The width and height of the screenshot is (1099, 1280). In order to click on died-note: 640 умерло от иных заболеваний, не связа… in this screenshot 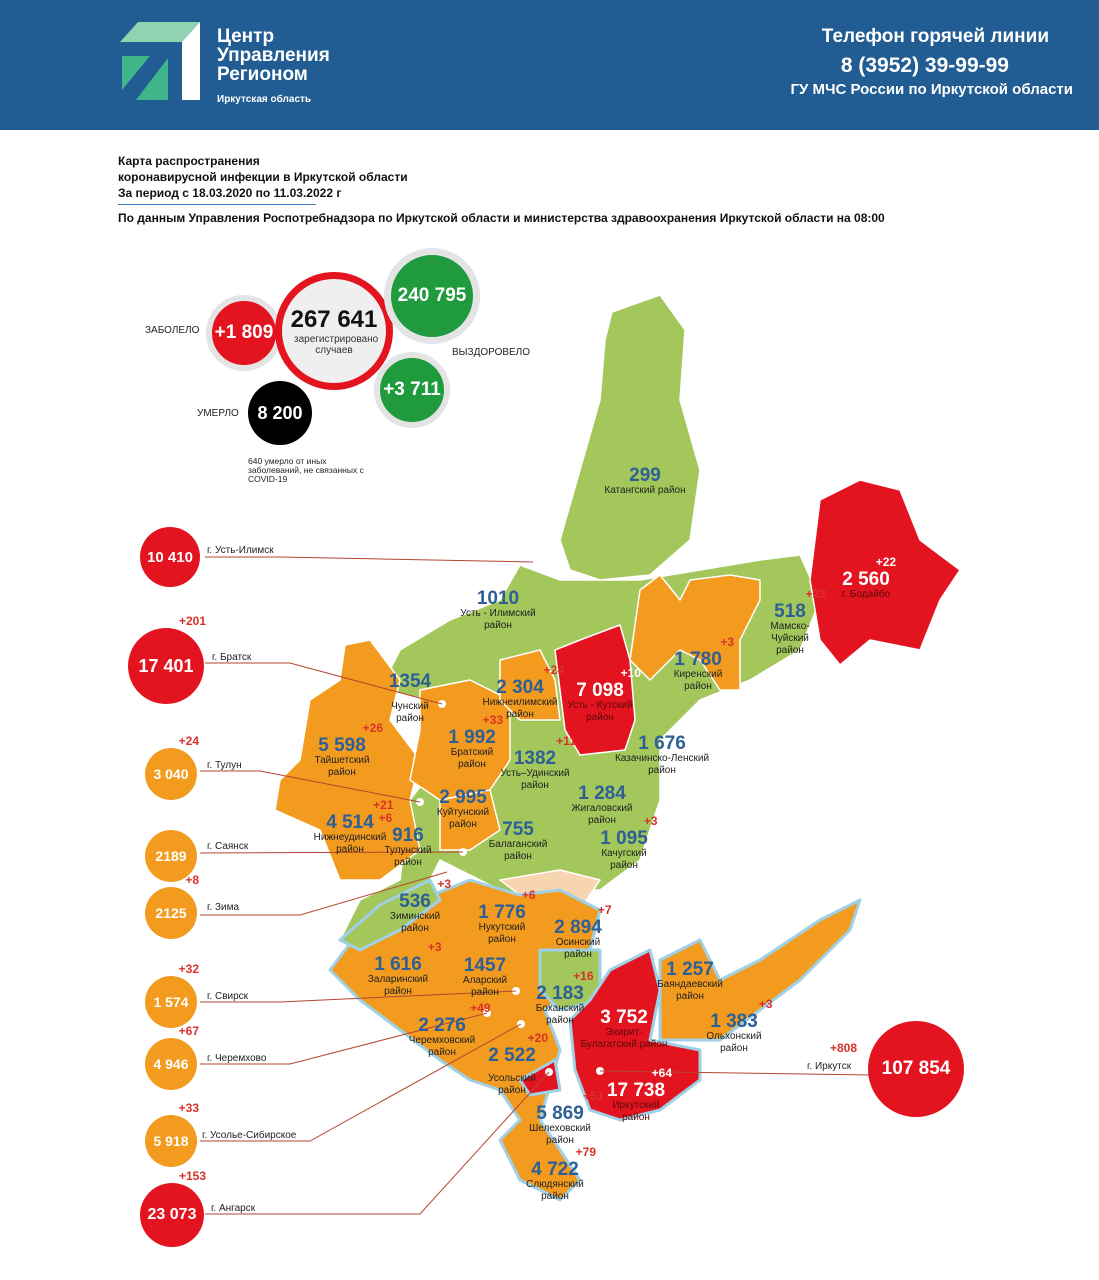, I will do `click(306, 470)`.